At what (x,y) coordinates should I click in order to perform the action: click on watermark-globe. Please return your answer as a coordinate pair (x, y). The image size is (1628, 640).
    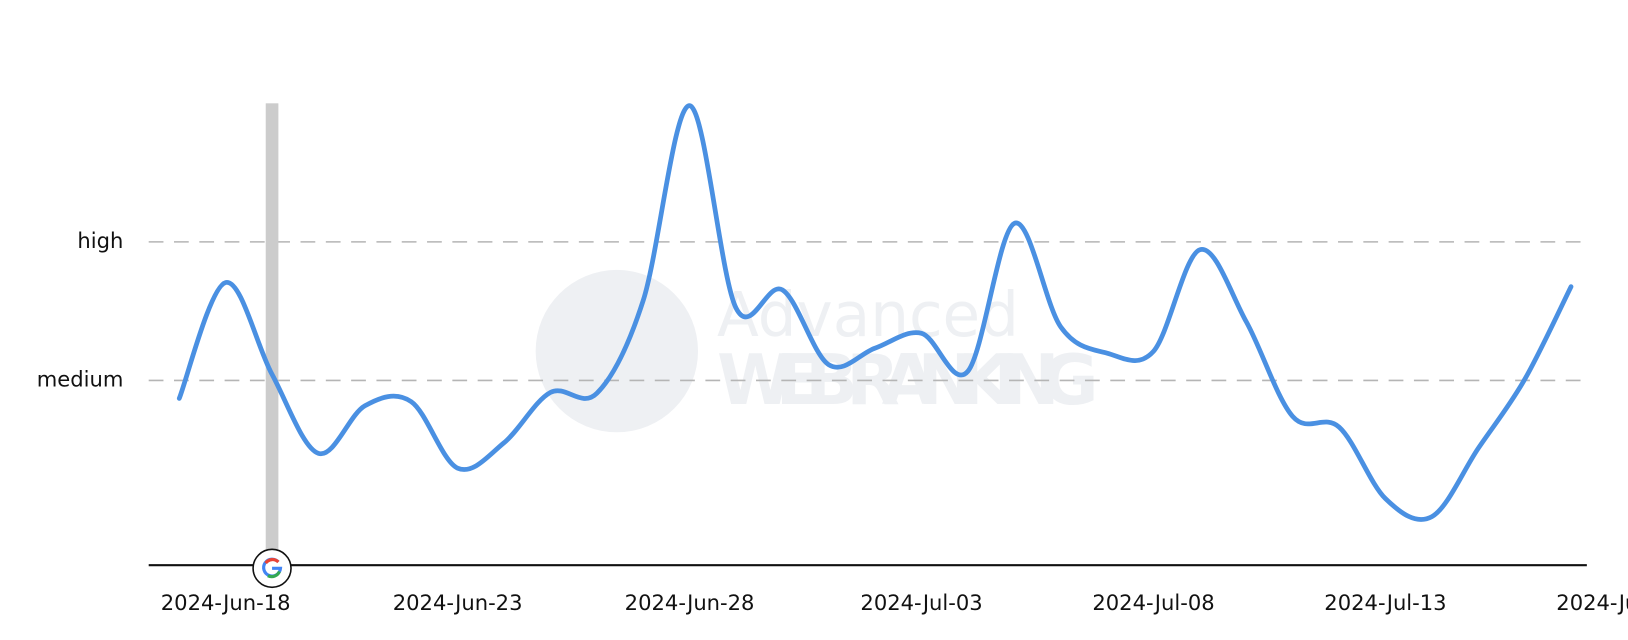
    Looking at the image, I should click on (617, 351).